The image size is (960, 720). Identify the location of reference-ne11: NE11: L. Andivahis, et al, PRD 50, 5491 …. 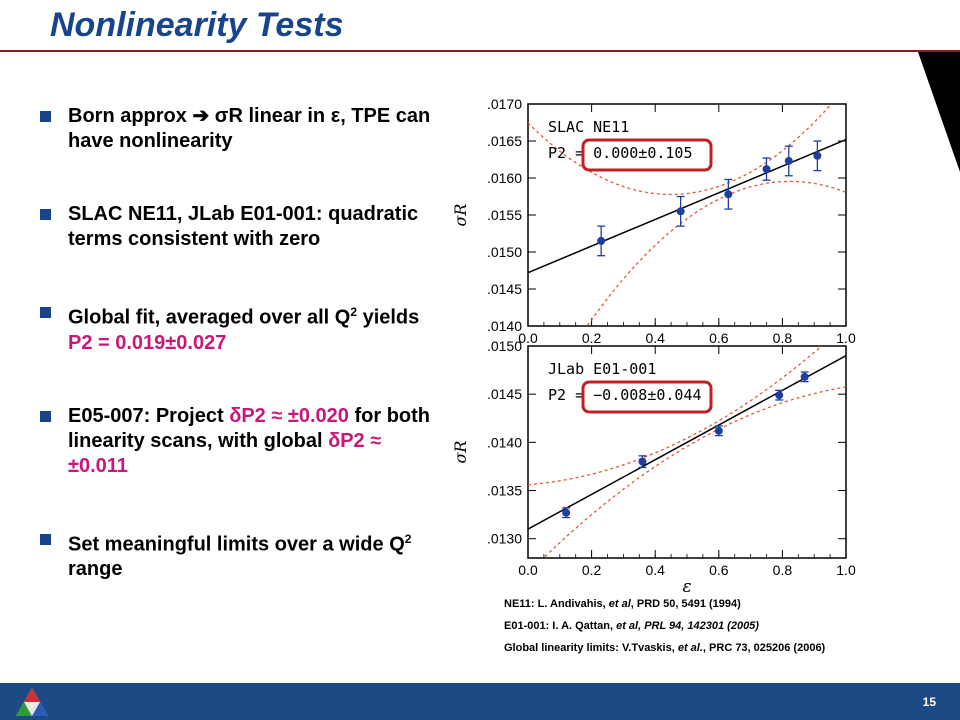
(622, 604).